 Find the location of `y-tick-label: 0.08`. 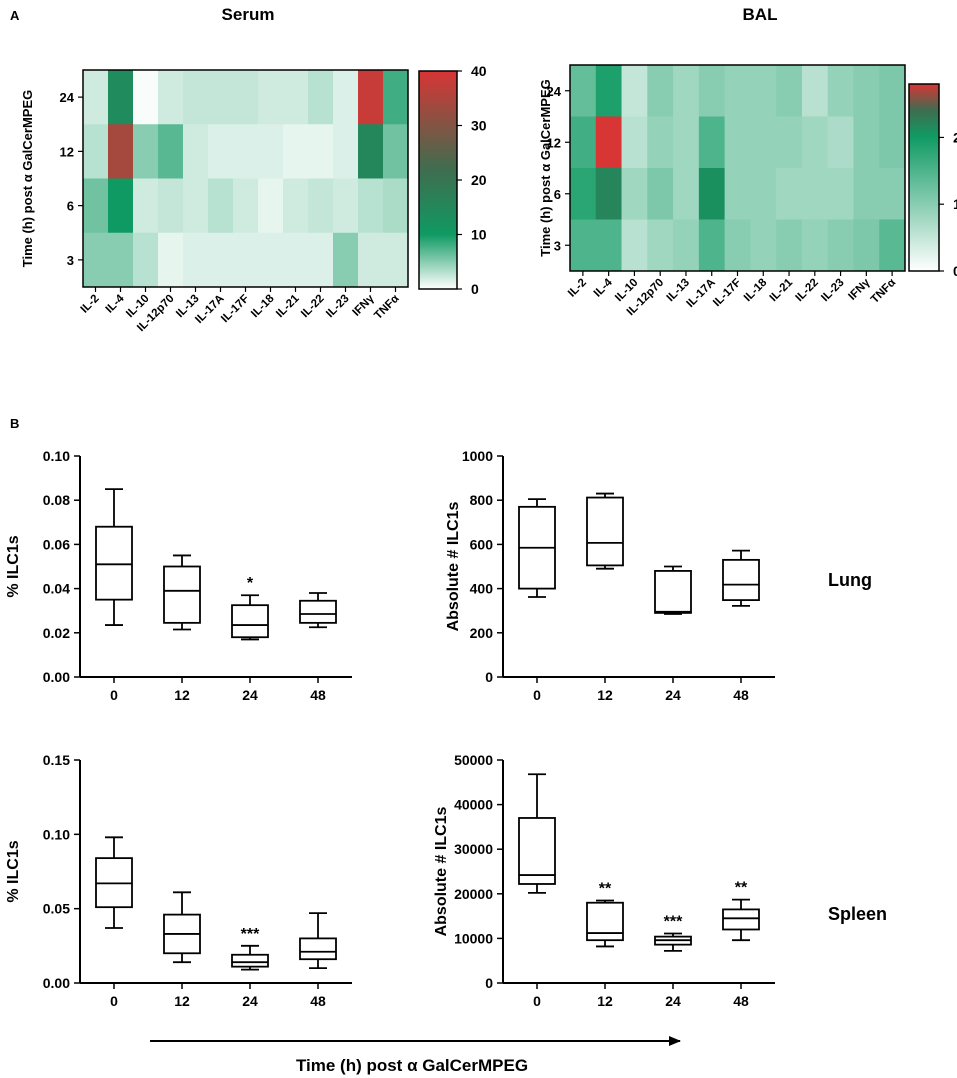

y-tick-label: 0.08 is located at coordinates (56, 500).